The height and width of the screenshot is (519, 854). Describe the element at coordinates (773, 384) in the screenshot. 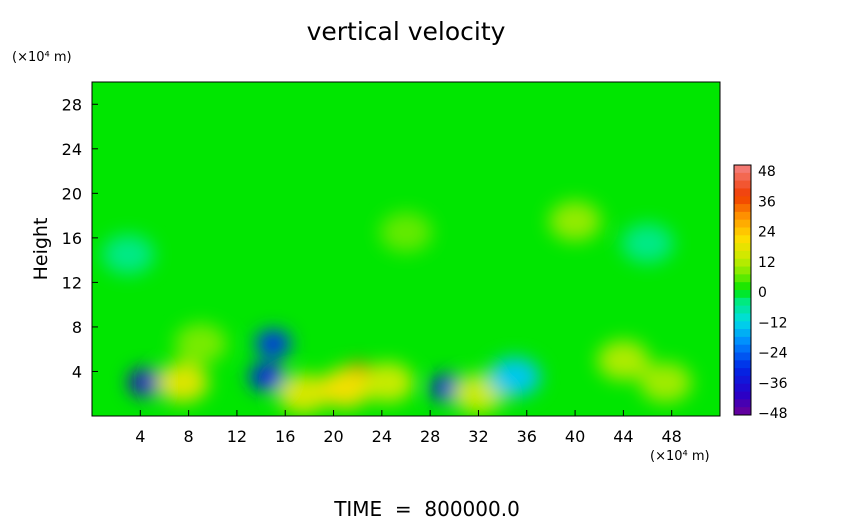

I see `colorbar-label: −36` at that location.